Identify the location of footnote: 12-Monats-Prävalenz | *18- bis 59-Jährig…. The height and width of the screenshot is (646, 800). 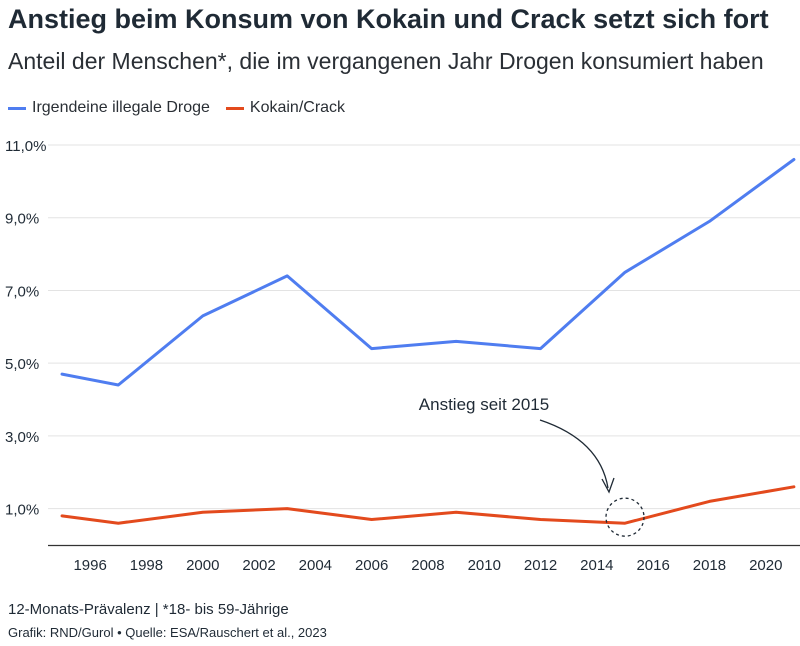
(148, 609).